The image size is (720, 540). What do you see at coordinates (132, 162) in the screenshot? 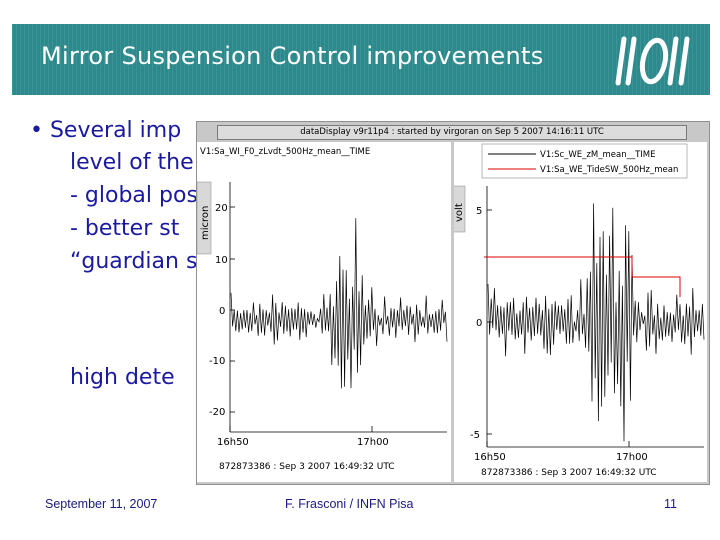
I see `bullet-line-2: level of the` at bounding box center [132, 162].